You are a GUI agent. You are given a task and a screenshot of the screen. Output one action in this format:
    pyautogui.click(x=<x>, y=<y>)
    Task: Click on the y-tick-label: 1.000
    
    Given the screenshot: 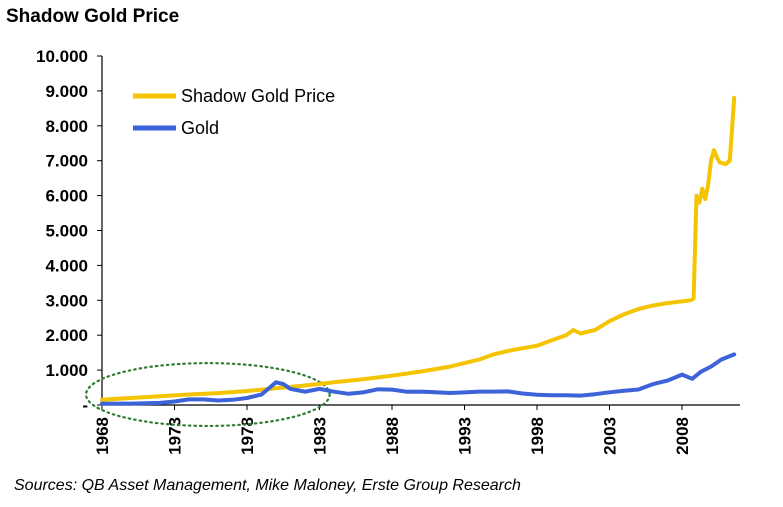 What is the action you would take?
    pyautogui.click(x=66, y=370)
    